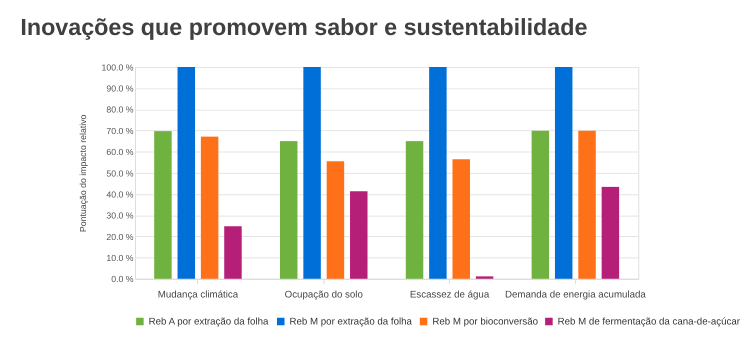 This screenshot has height=344, width=750. I want to click on chart-title: Inovações que promovem sabor e sustentabilidade, so click(304, 27).